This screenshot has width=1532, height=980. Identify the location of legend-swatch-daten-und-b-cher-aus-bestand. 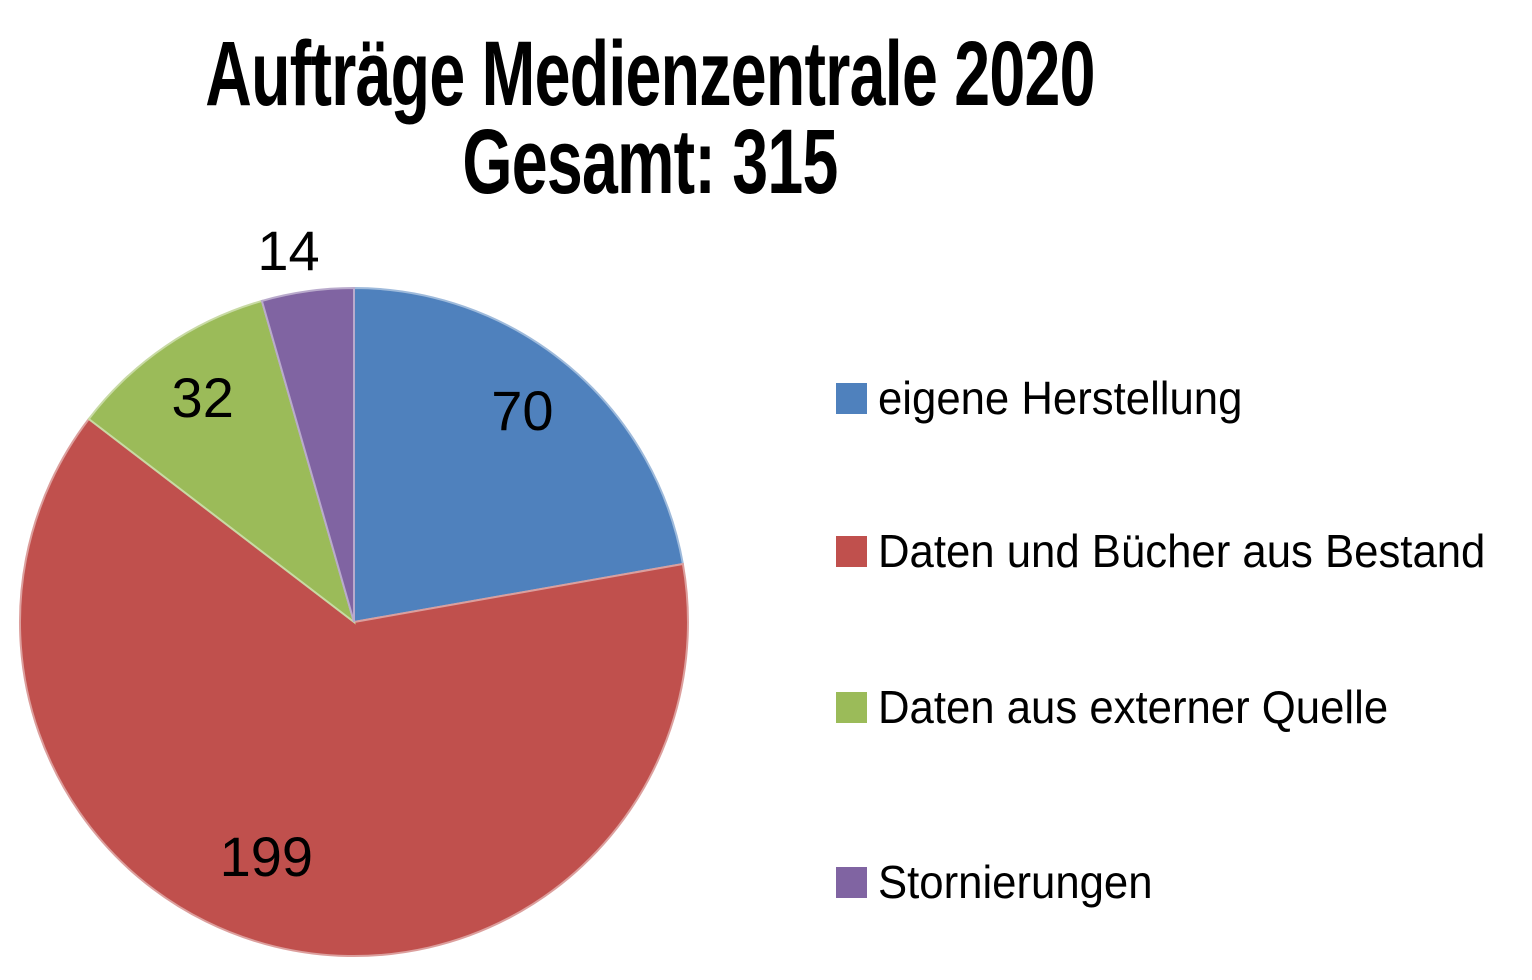
(851, 551).